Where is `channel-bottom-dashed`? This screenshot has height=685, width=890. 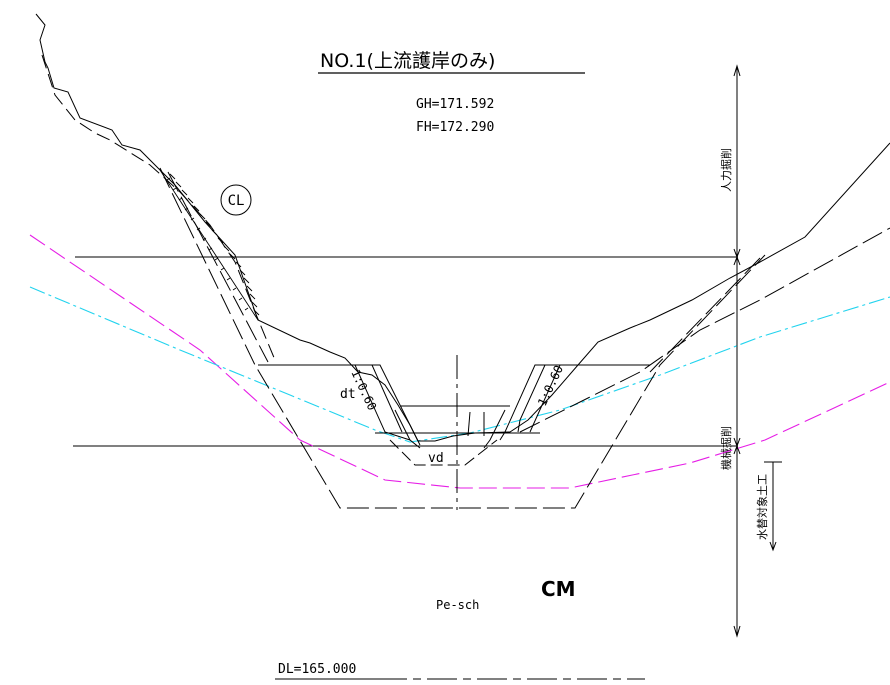 channel-bottom-dashed is located at coordinates (443, 452).